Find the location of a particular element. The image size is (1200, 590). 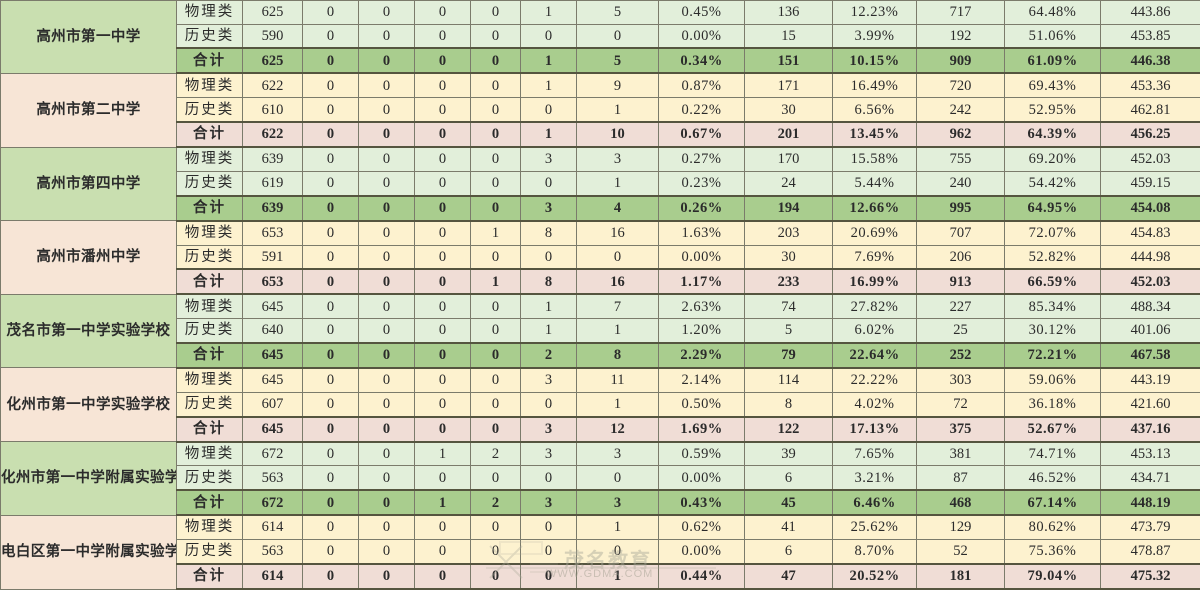

data-cell: 252 is located at coordinates (960, 355).